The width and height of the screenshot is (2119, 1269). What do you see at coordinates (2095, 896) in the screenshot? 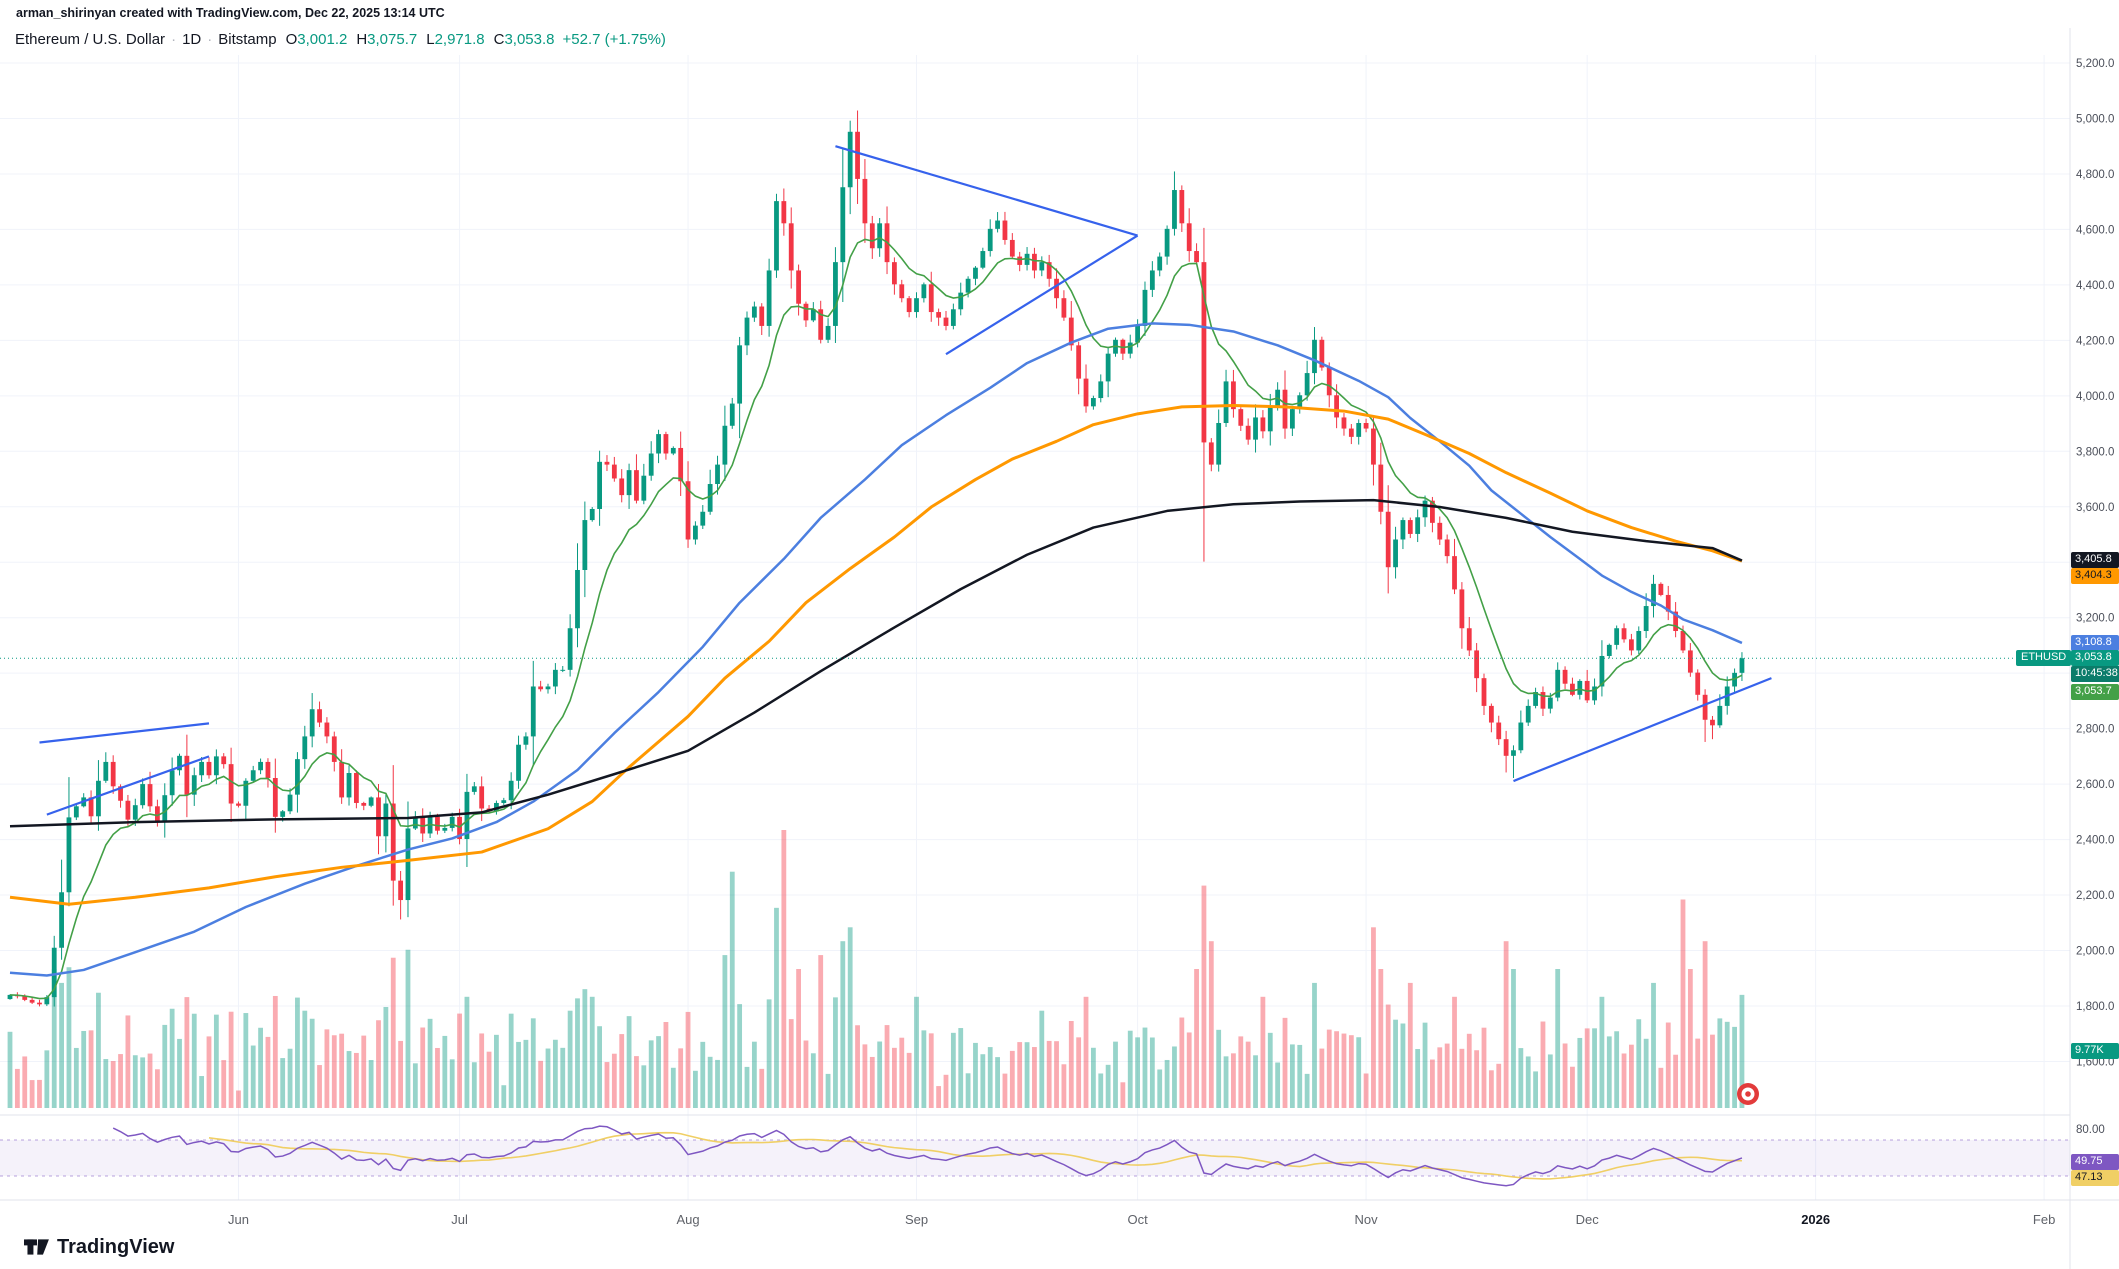
I see `price-axis-label: 2,200.0` at bounding box center [2095, 896].